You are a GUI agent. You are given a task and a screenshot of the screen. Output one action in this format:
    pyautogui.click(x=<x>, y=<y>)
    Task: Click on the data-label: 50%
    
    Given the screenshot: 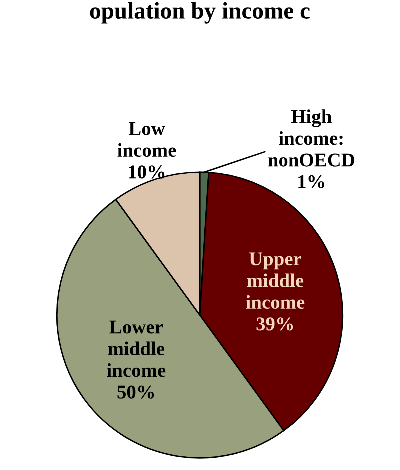 What is the action you would take?
    pyautogui.click(x=136, y=392)
    